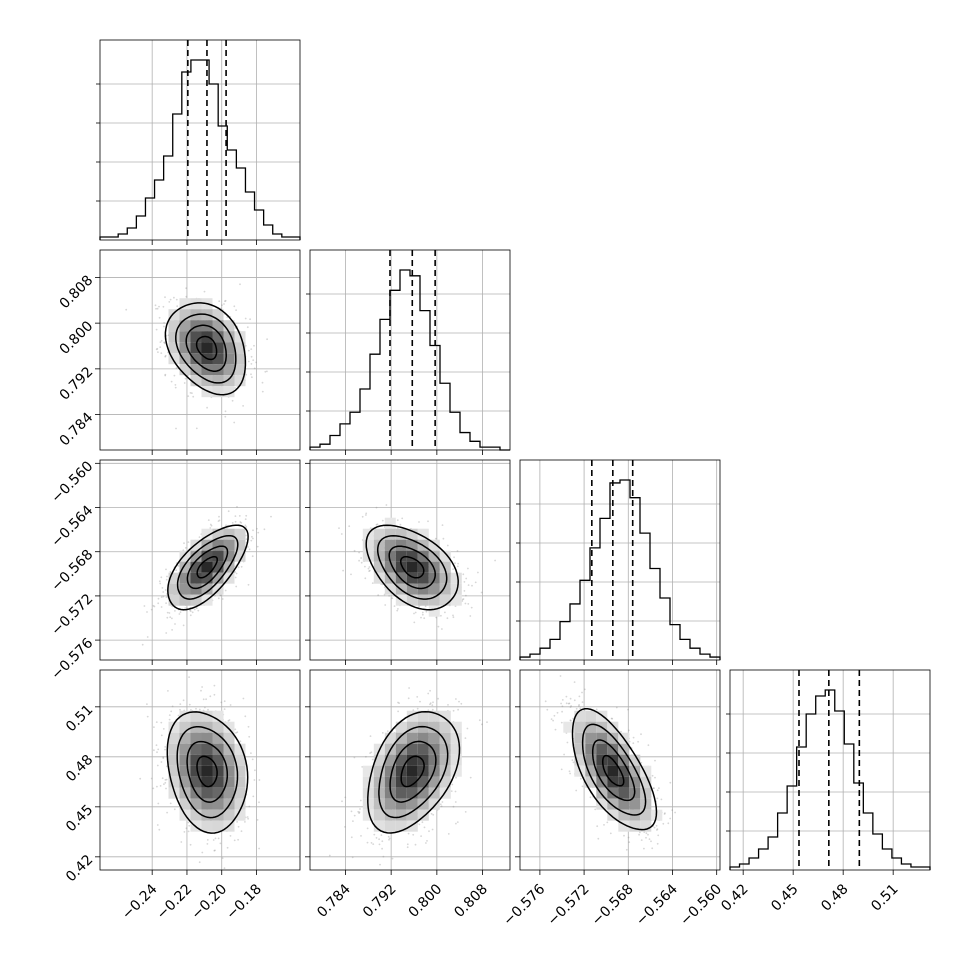 This screenshot has height=970, width=970. I want to click on y-tick-label: −0.560, so click(72, 482).